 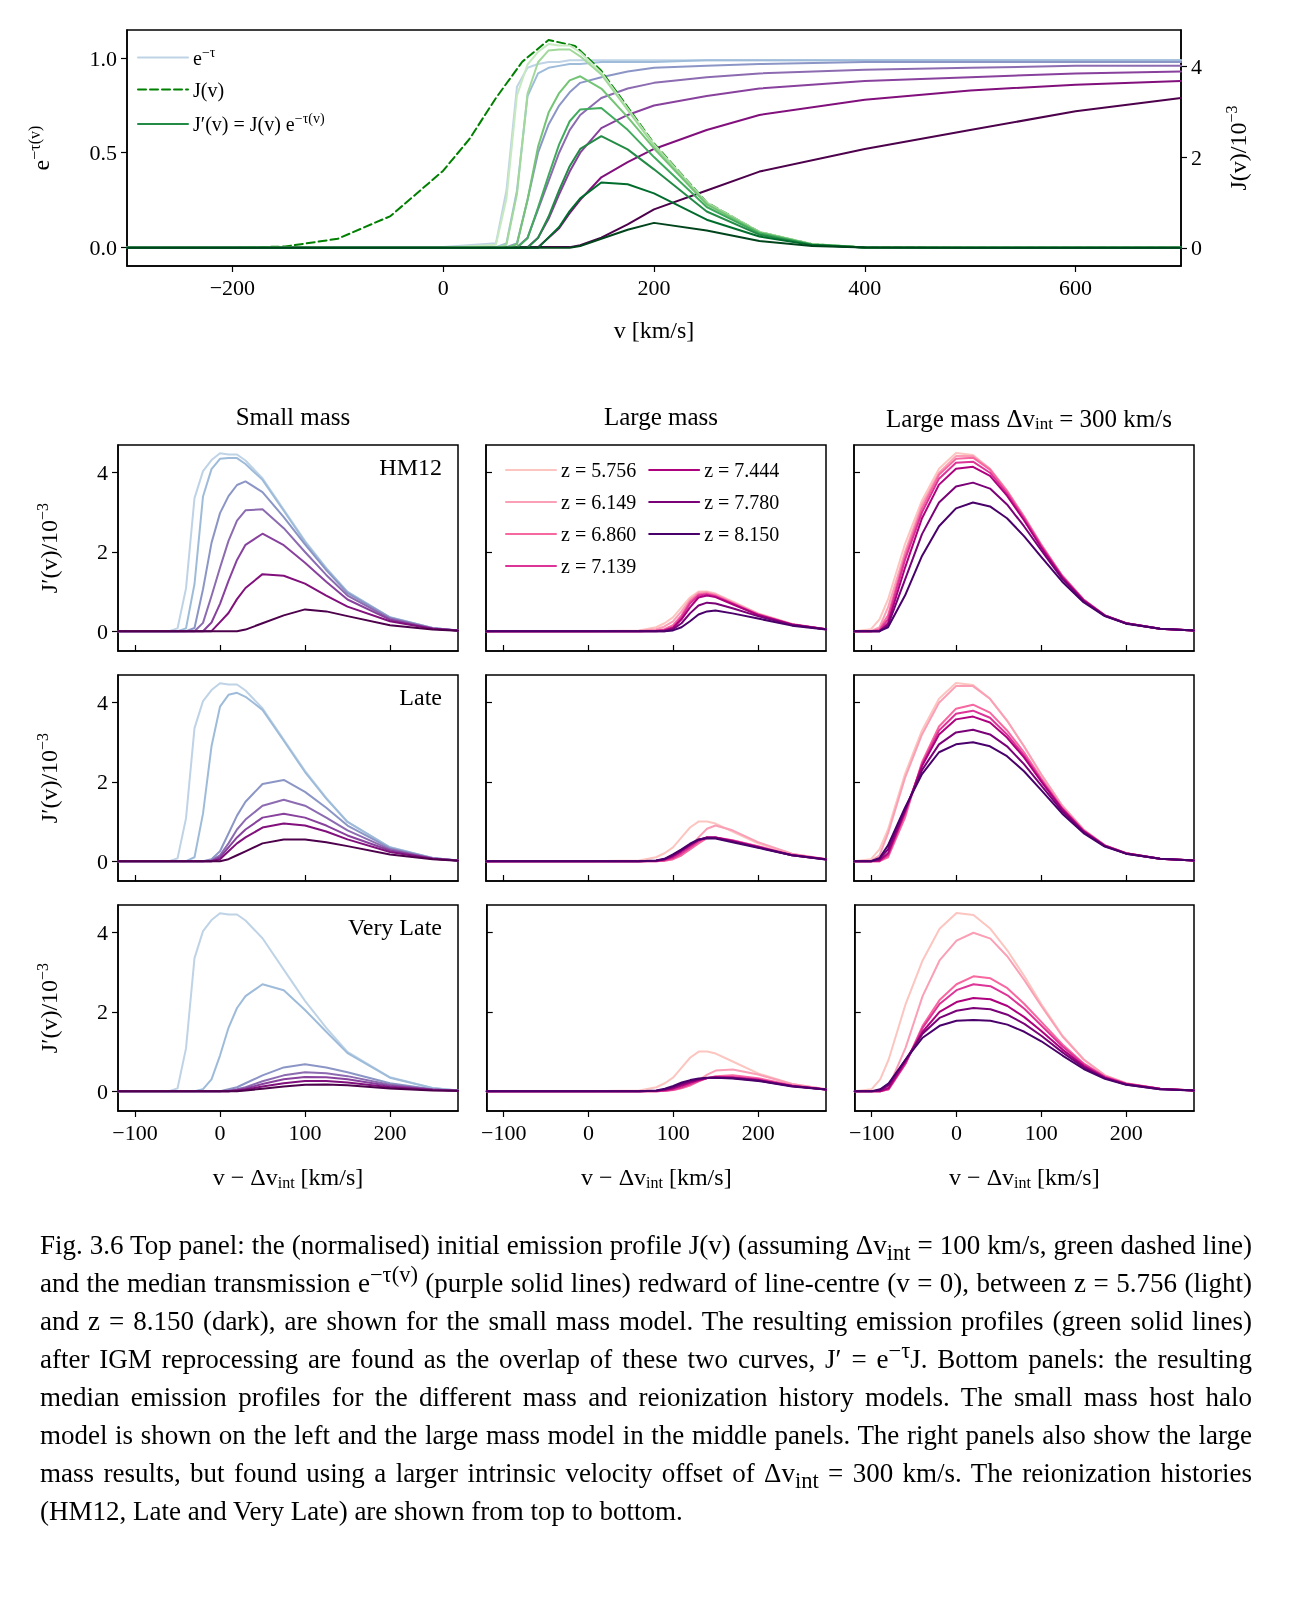 What do you see at coordinates (599, 502) in the screenshot?
I see `legend-label: z = 6.149` at bounding box center [599, 502].